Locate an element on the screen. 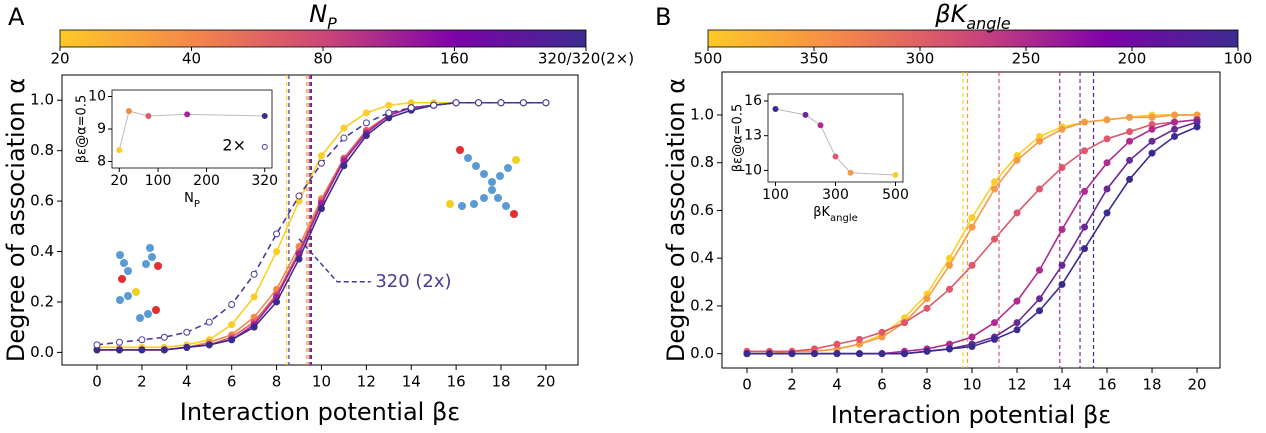 This screenshot has width=1266, height=433. y-tick-label: 0.2 is located at coordinates (702, 305).